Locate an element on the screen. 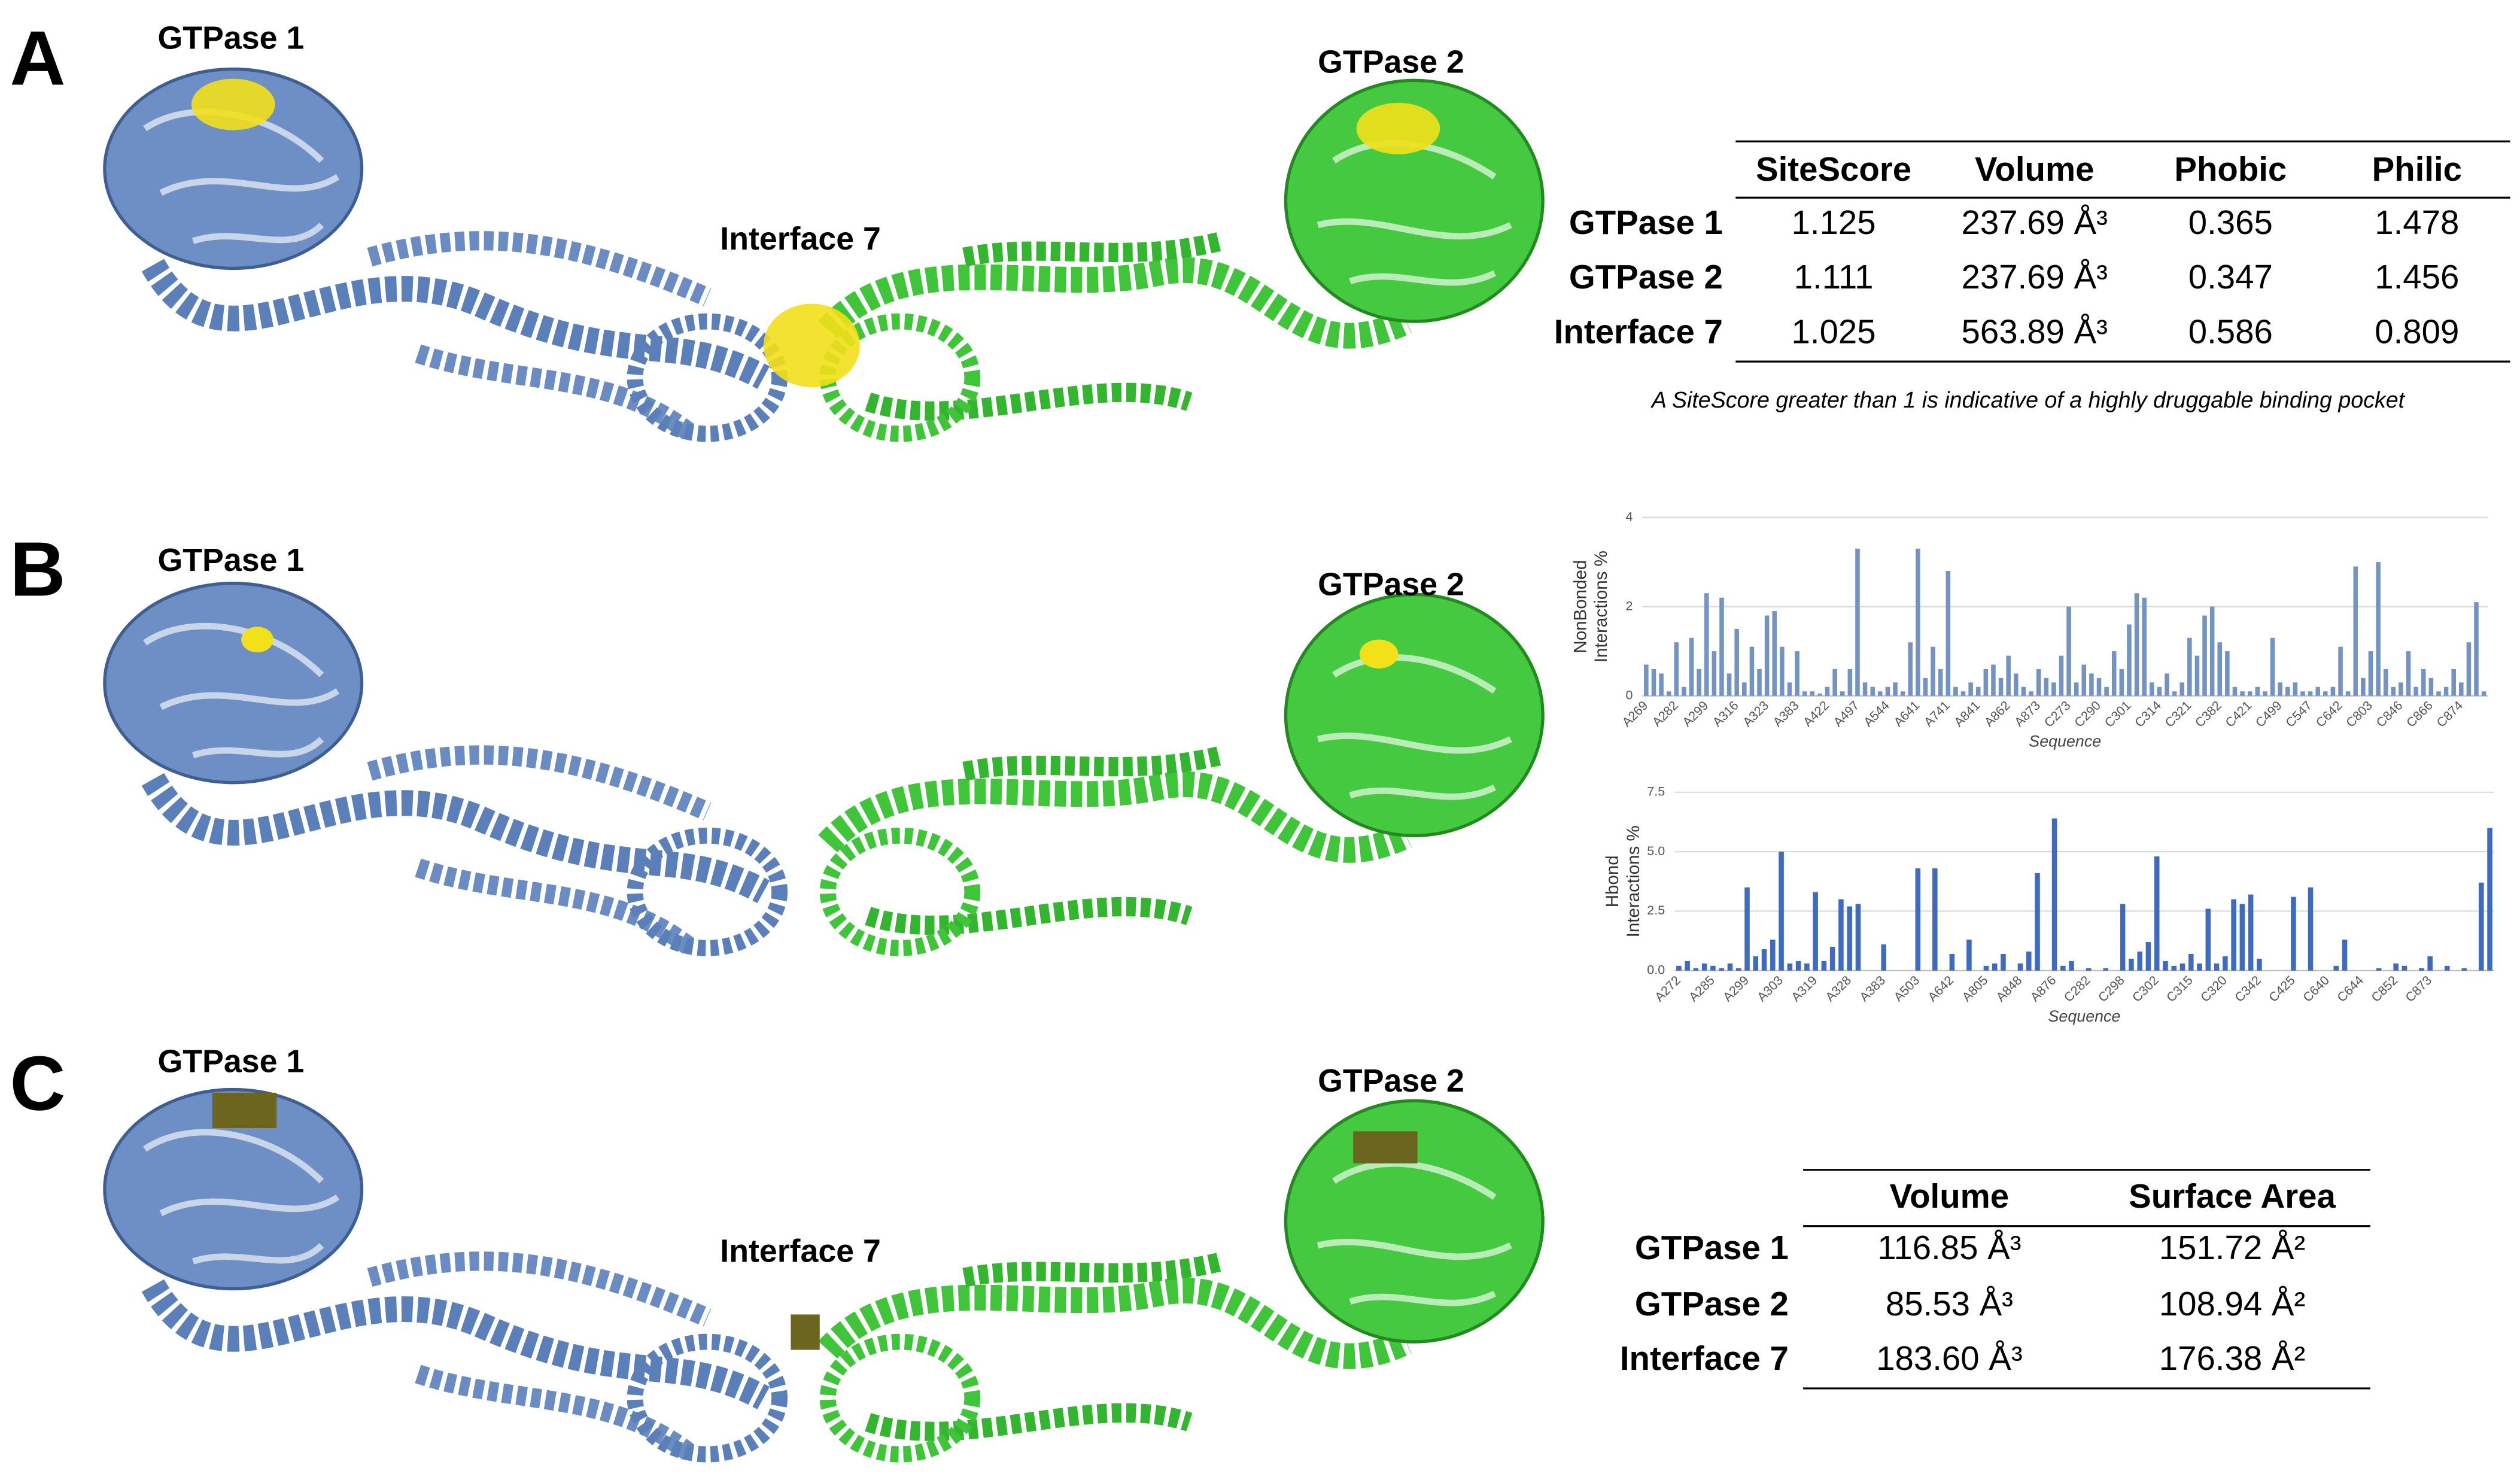 The height and width of the screenshot is (1480, 2520). x-tick-label: C852 is located at coordinates (2385, 989).